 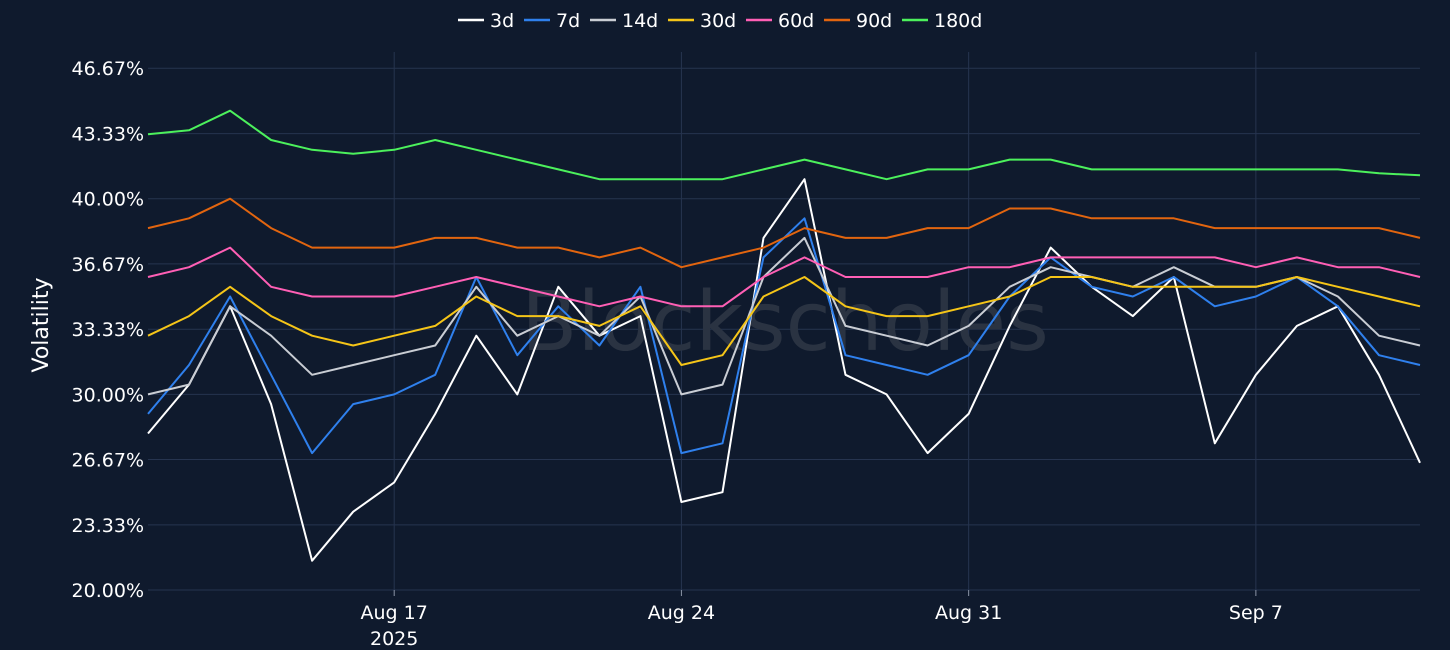 I want to click on legend-item-60d: 60d, so click(x=780, y=21).